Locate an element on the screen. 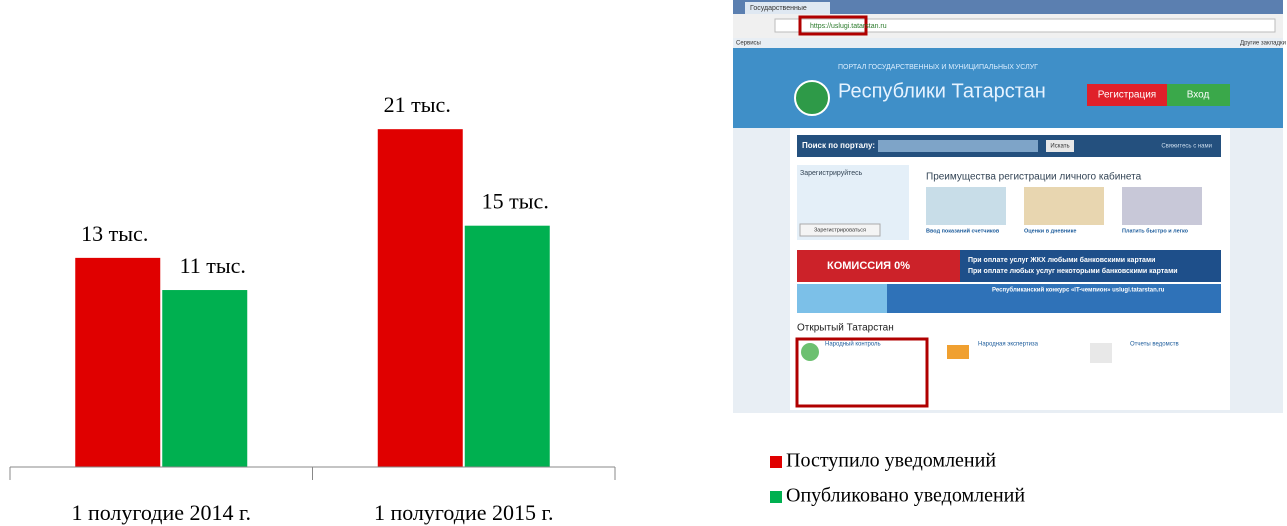 The width and height of the screenshot is (1287, 526). x-tick-label: 1 полугодие 2014 г. is located at coordinates (161, 512).